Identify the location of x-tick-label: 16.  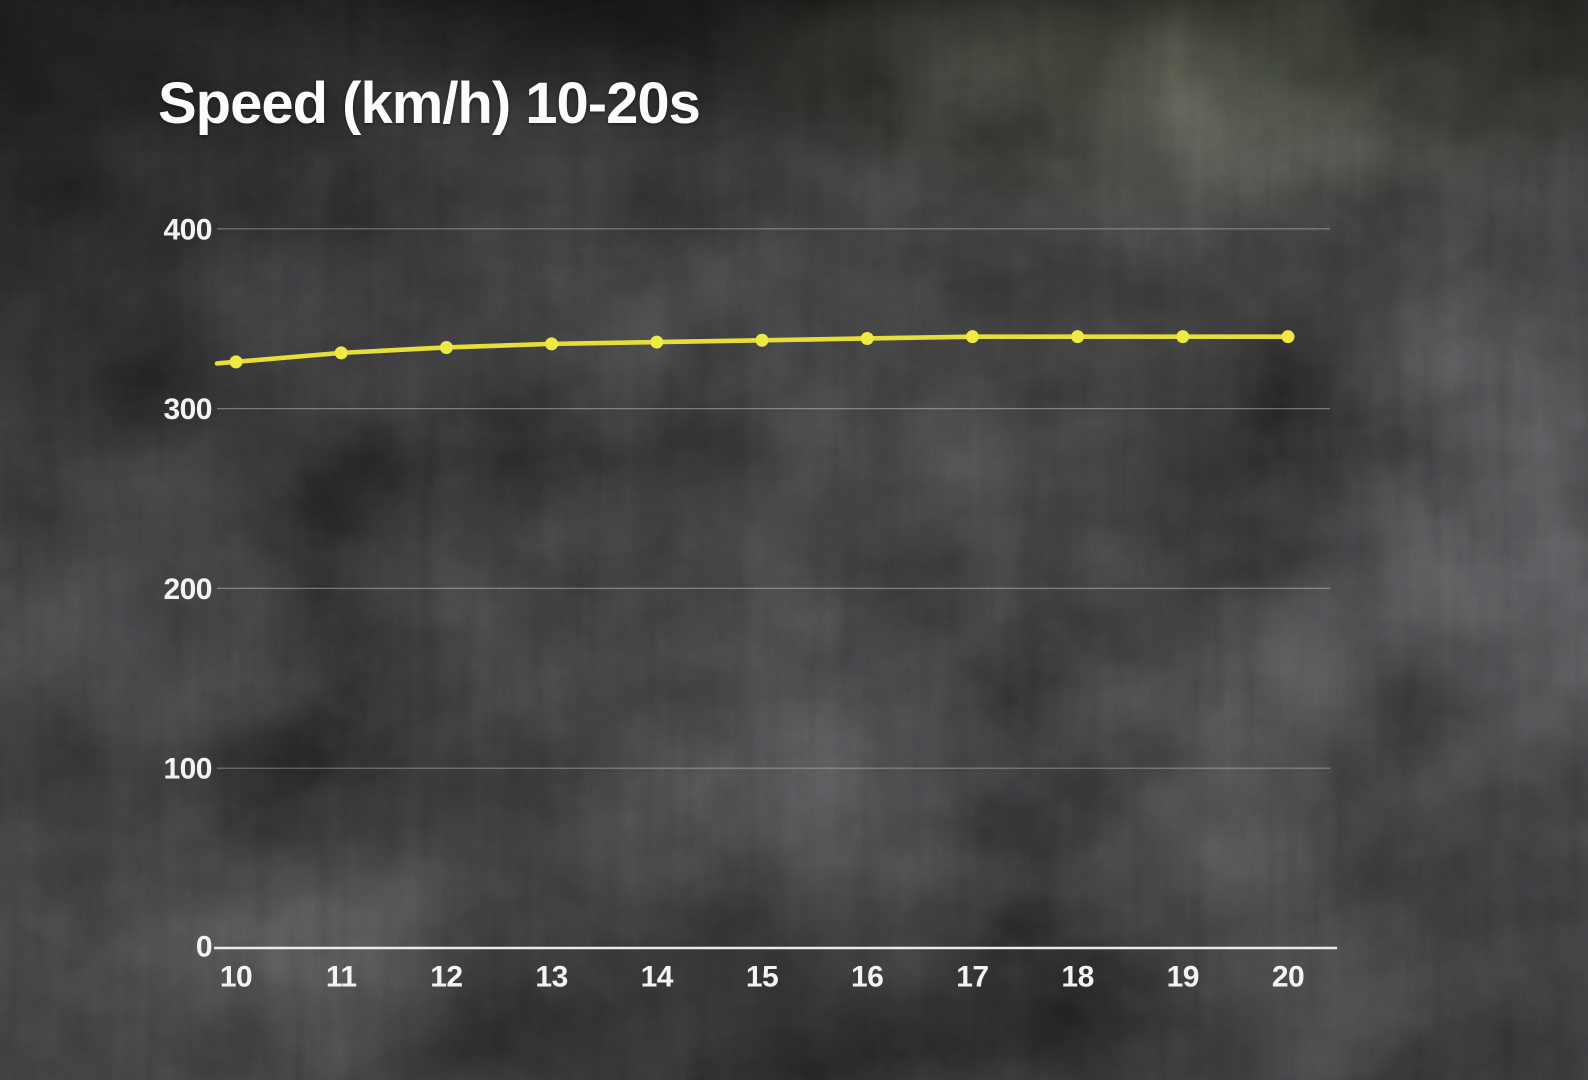
(867, 977).